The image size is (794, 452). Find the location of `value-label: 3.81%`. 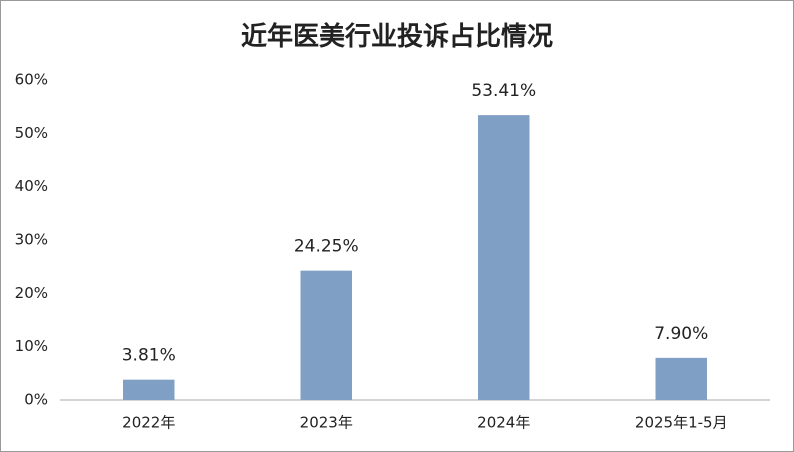

value-label: 3.81% is located at coordinates (149, 356).